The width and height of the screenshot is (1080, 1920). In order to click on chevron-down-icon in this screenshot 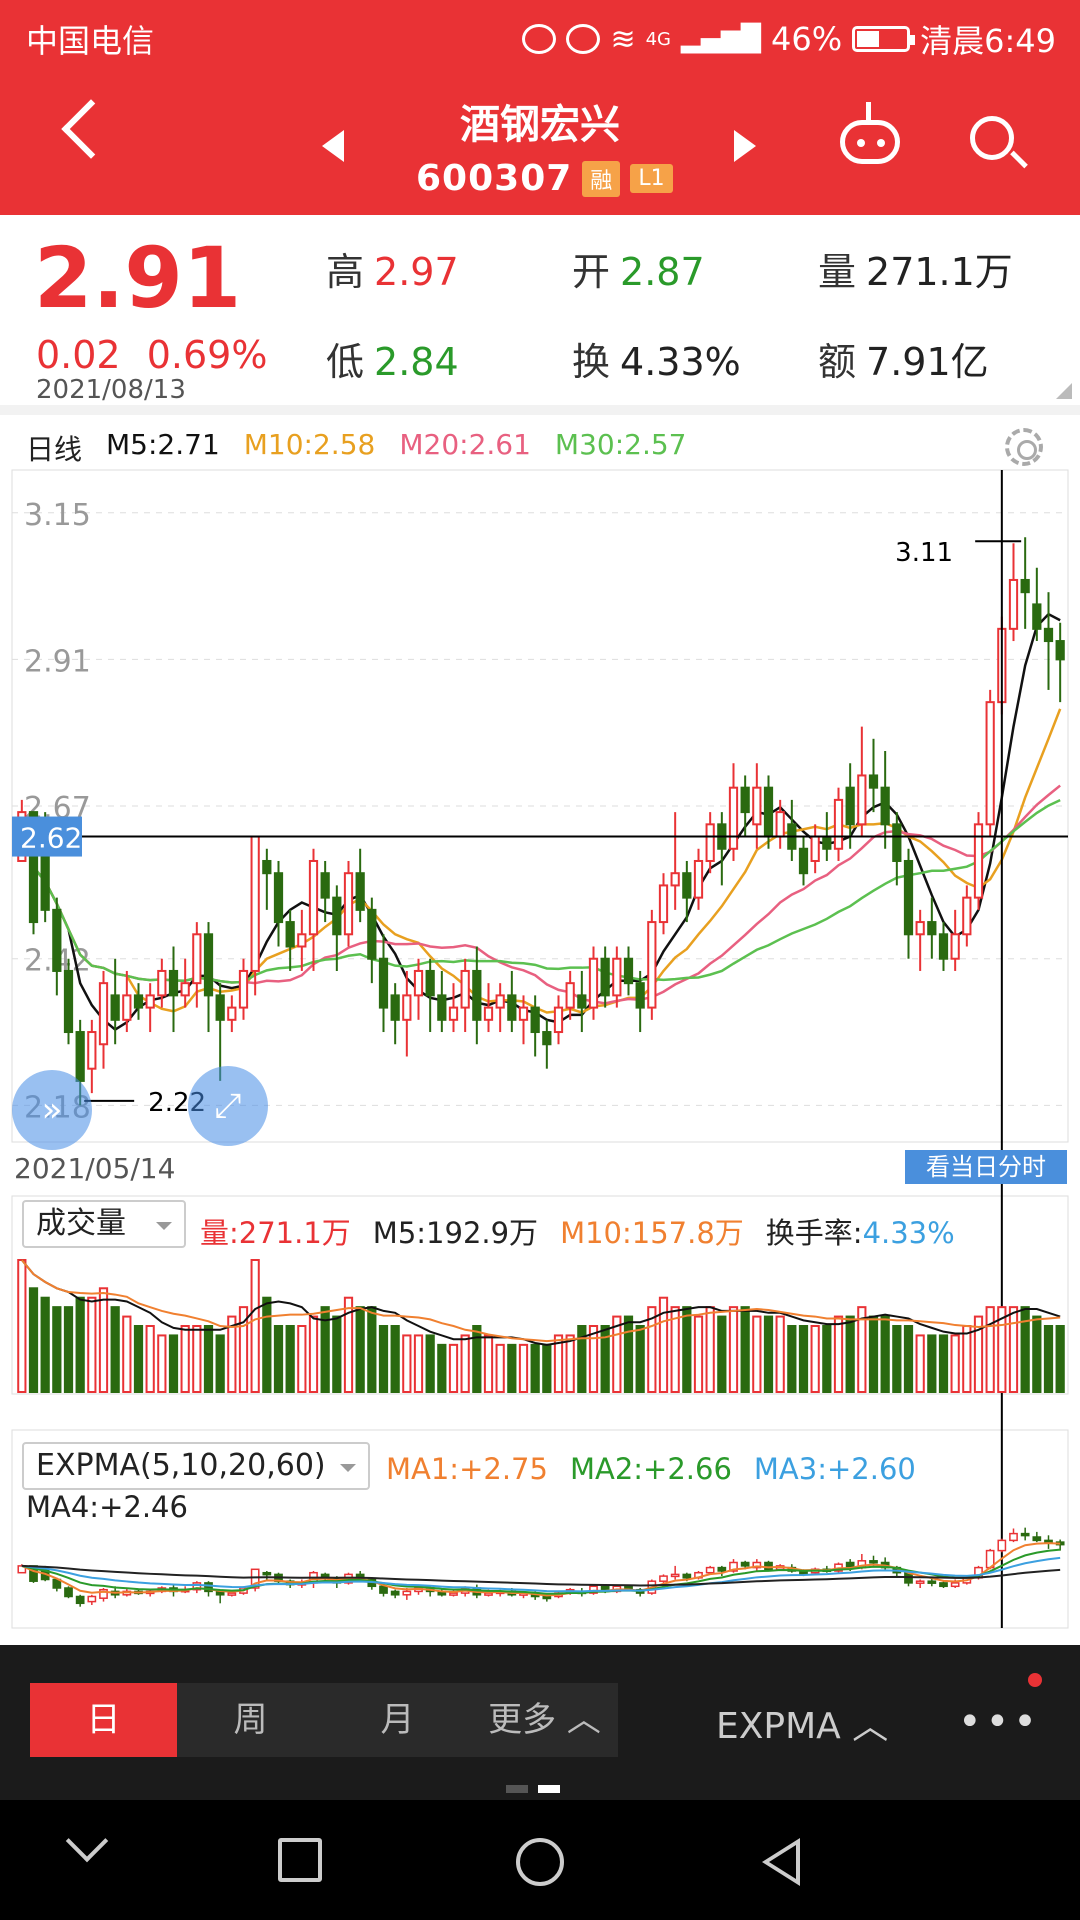, I will do `click(164, 1226)`.